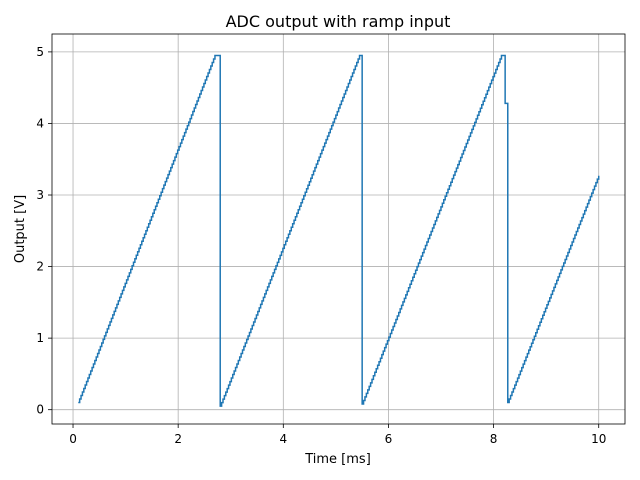 The image size is (640, 480). Describe the element at coordinates (389, 439) in the screenshot. I see `x-tick-label: 6` at that location.